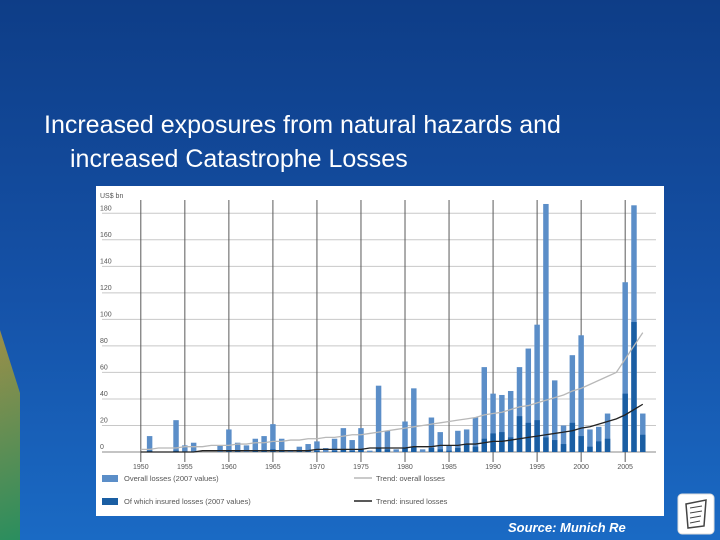 Image resolution: width=720 pixels, height=540 pixels. Describe the element at coordinates (572, 437) in the screenshot. I see `bar-insured-1999` at that location.